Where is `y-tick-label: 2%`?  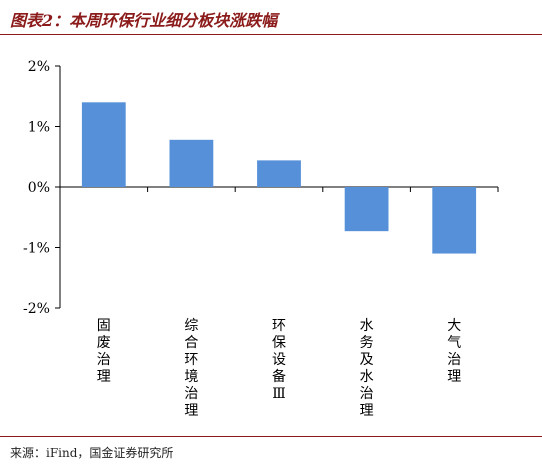
y-tick-label: 2% is located at coordinates (39, 67).